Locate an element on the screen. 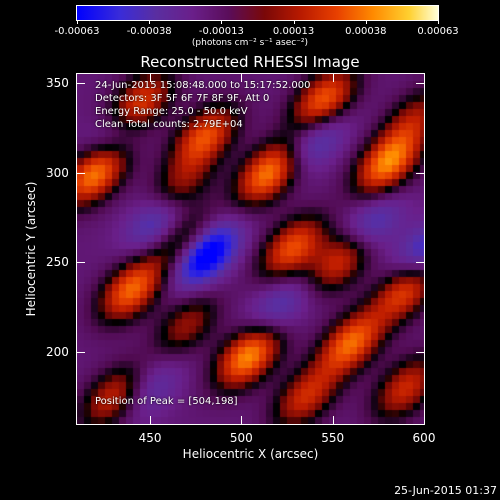 The image size is (500, 500). colorbar-tick-label: 0.00013 is located at coordinates (293, 31).